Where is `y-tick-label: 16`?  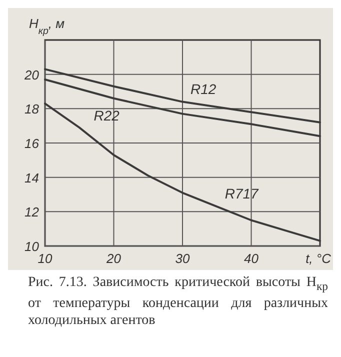
y-tick-label: 16 is located at coordinates (32, 143).